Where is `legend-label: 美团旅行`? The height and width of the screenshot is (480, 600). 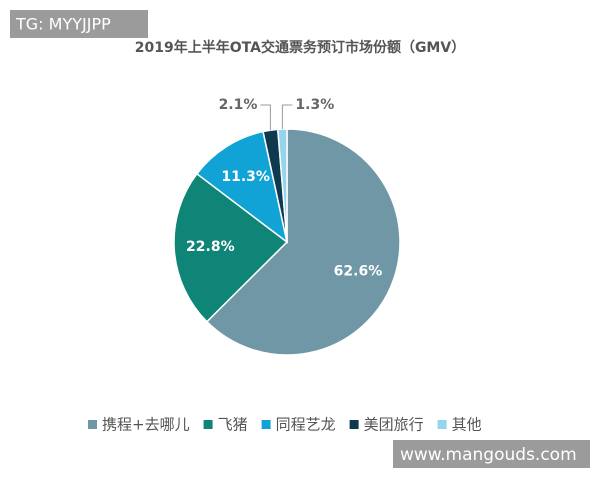 legend-label: 美团旅行 is located at coordinates (394, 425).